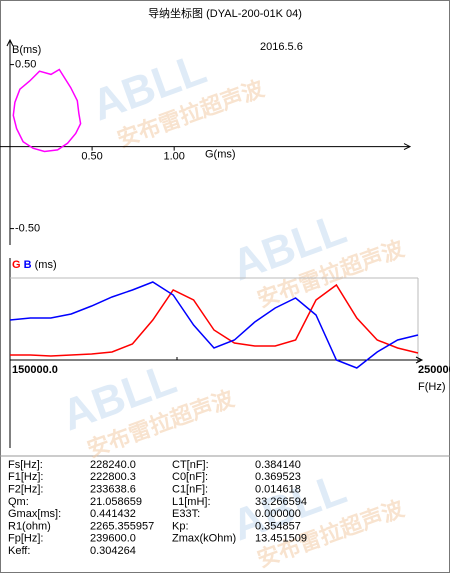 This screenshot has width=450, height=573. Describe the element at coordinates (47, 110) in the screenshot. I see `admittance-loop` at that location.